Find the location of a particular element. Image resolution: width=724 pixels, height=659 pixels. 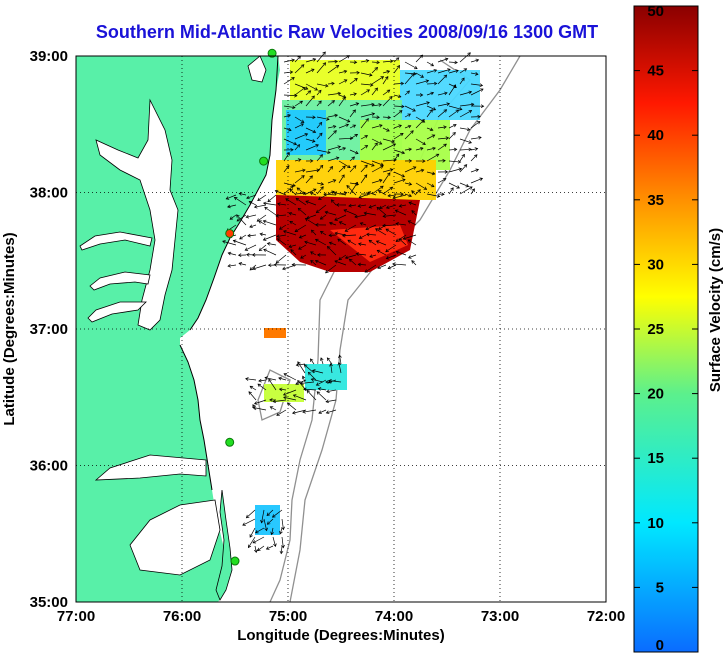

colorbar-tick-labels: 0 5 10 15 20 25 30 35 40 45 50 is located at coordinates (666, 328).